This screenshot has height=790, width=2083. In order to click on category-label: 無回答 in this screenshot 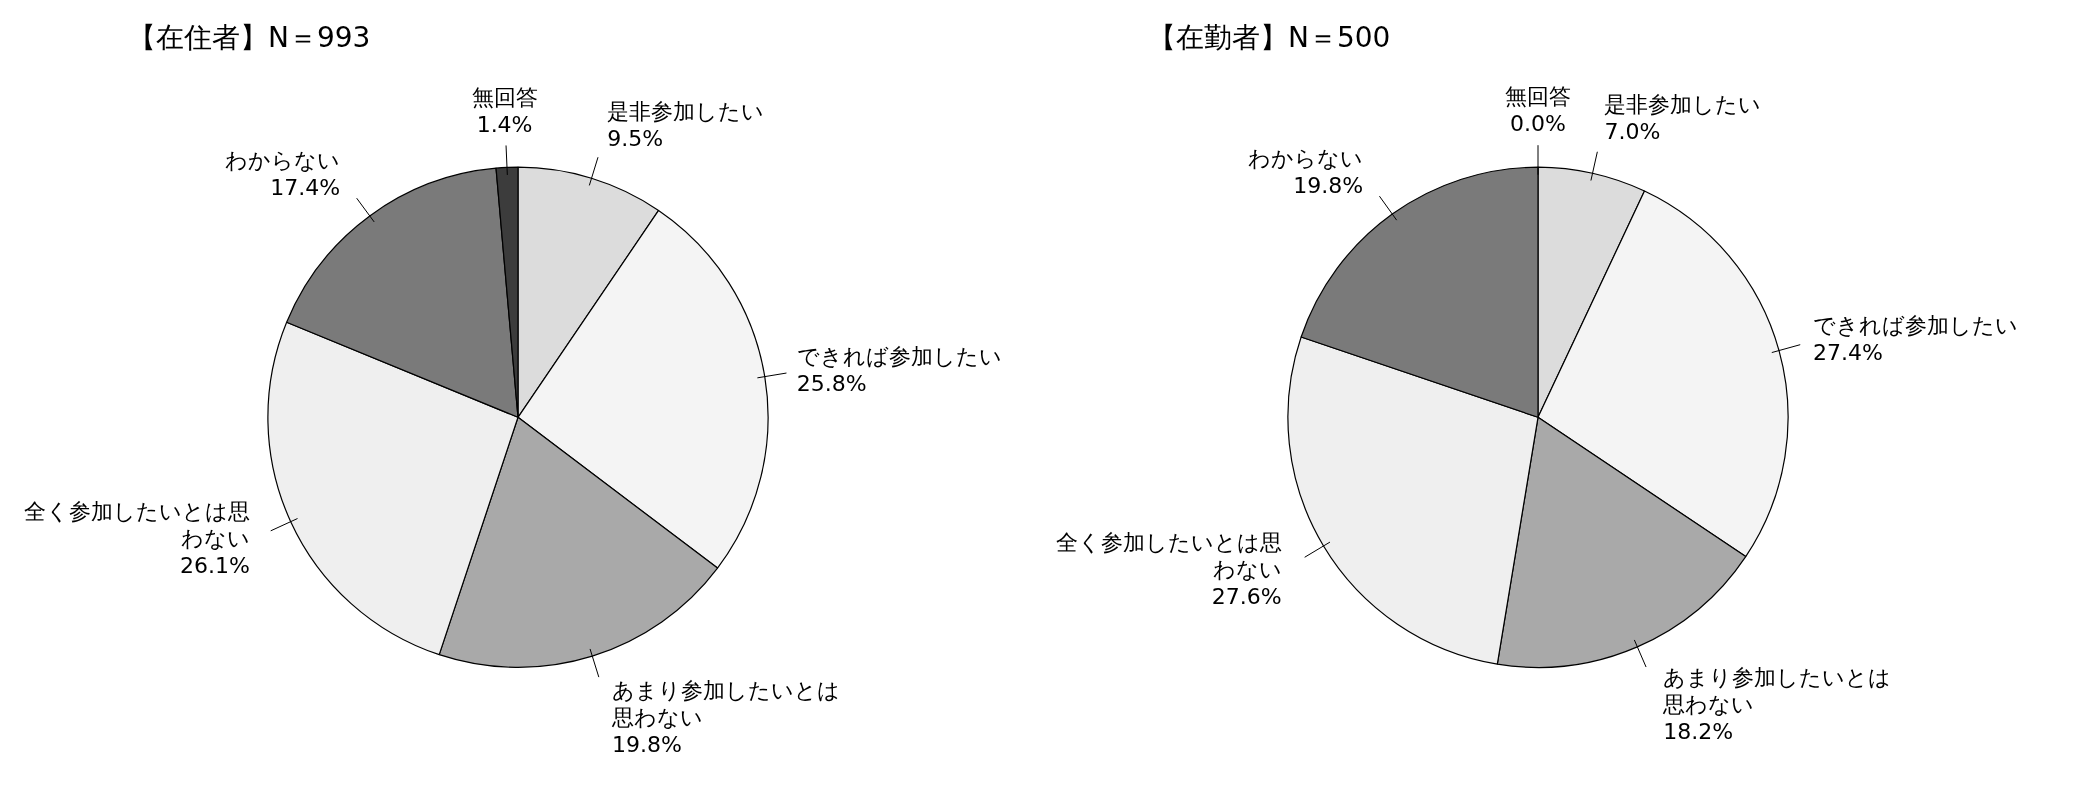, I will do `click(1538, 97)`.